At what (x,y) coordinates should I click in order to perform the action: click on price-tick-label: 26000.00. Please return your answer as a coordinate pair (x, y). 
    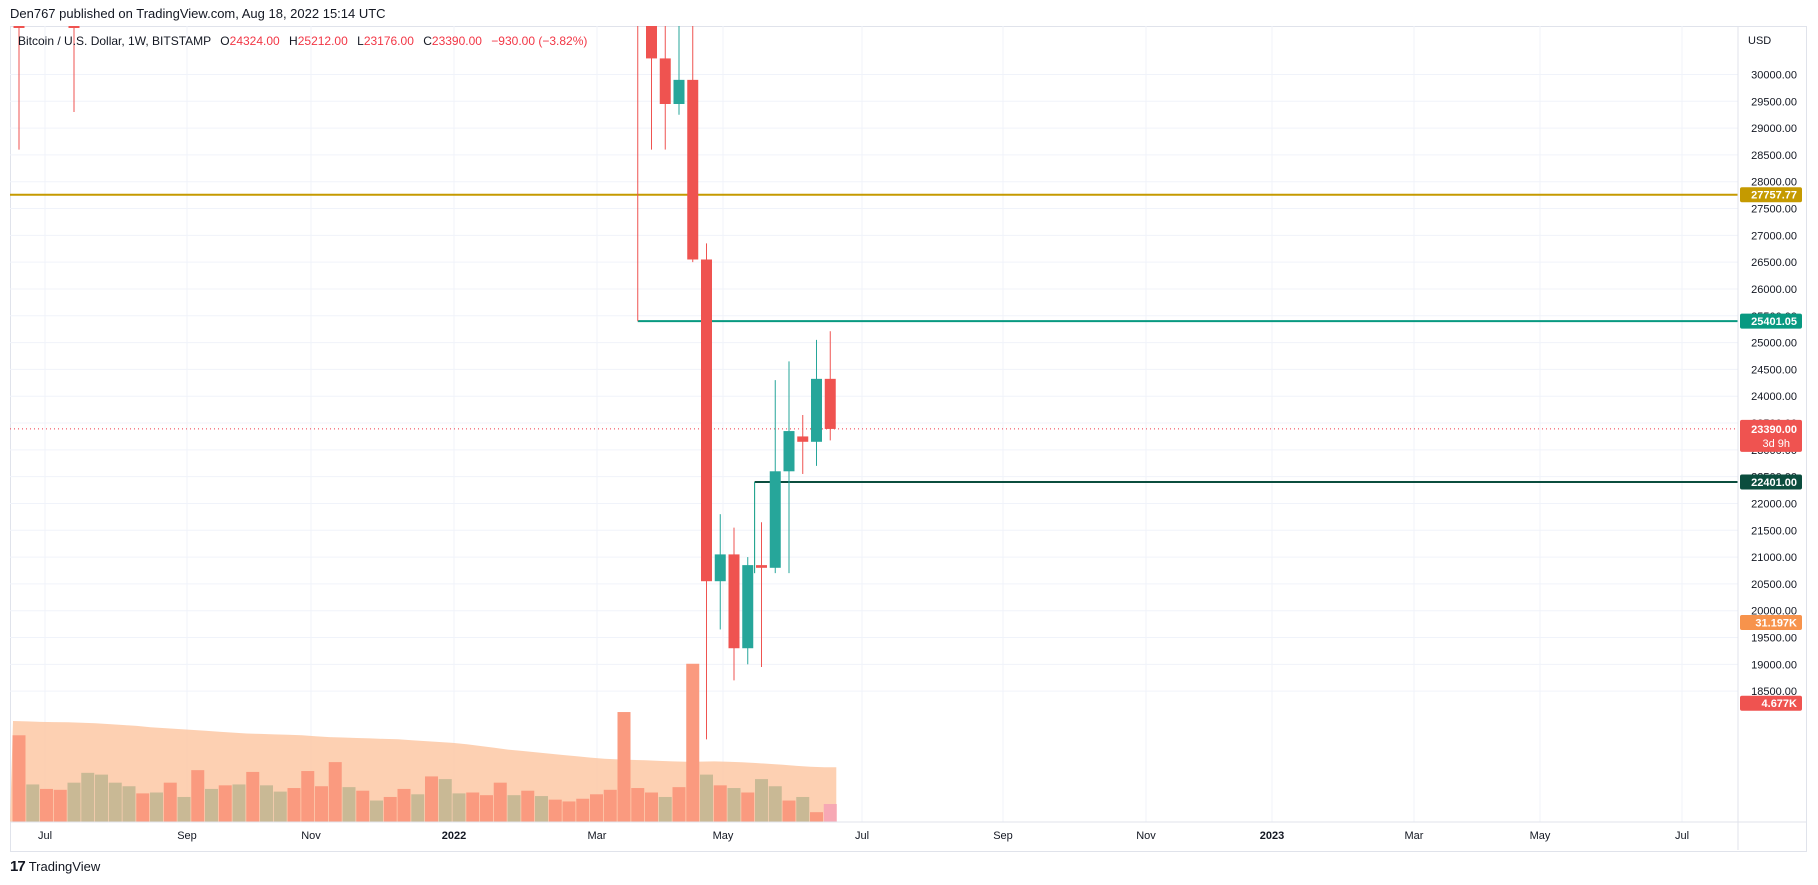
    Looking at the image, I should click on (1774, 290).